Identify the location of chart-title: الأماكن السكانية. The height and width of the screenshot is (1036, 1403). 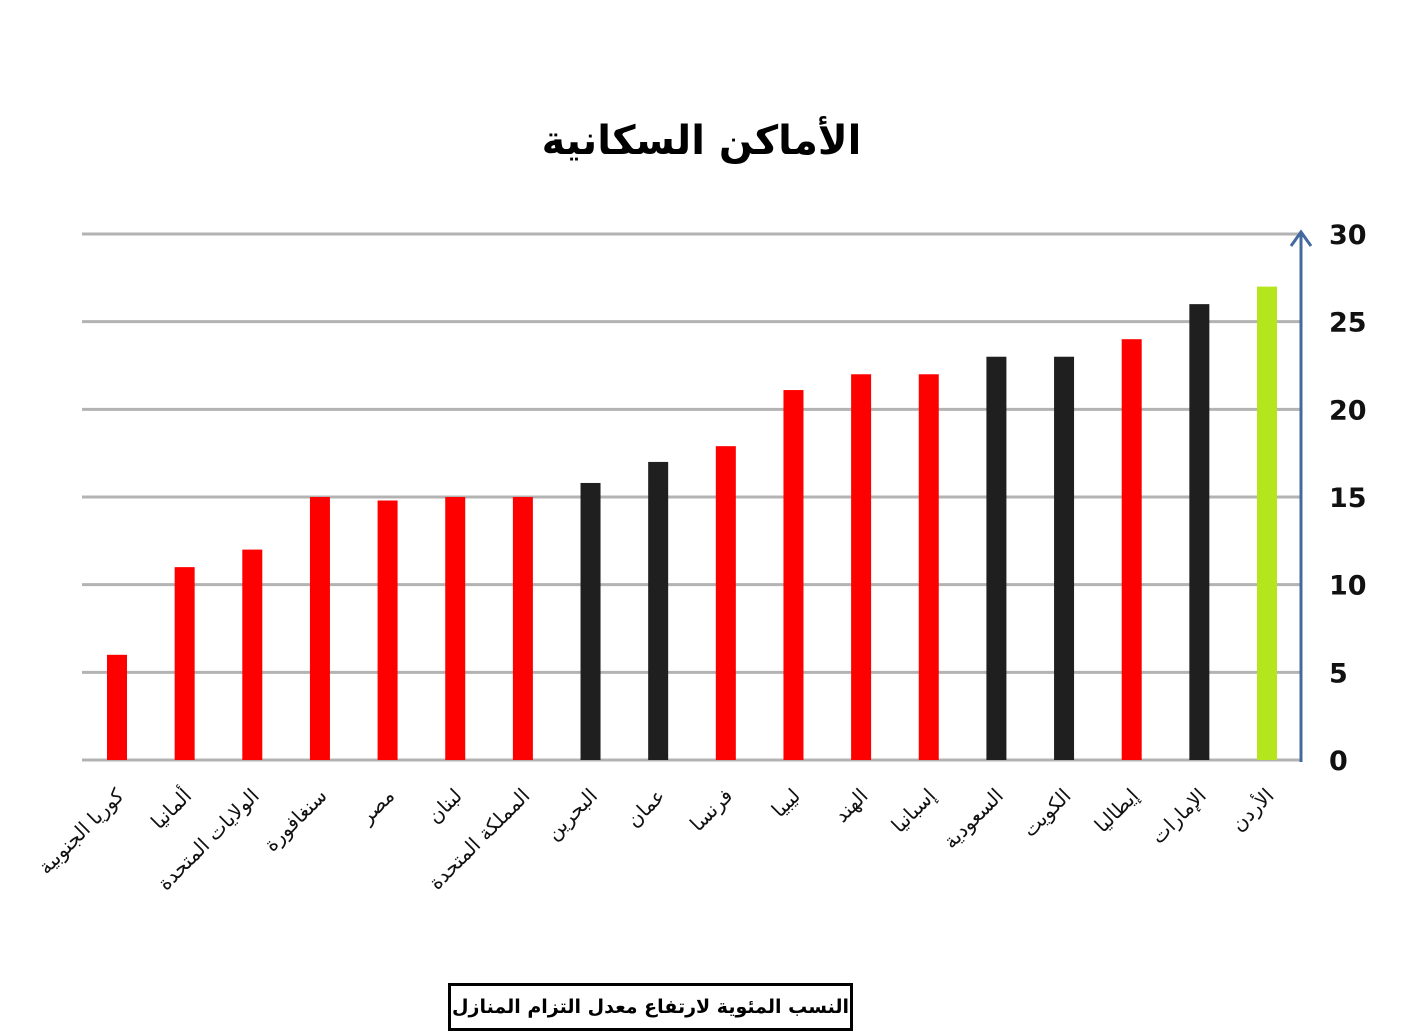
(701, 141).